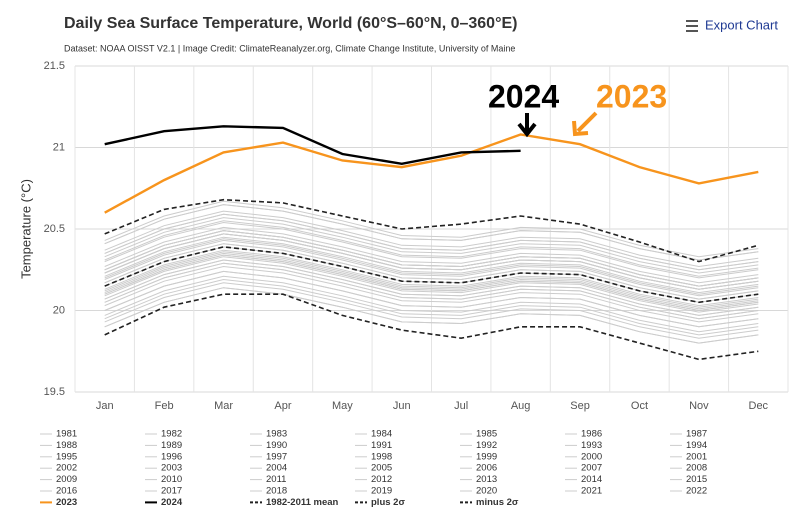  I want to click on legend-item: 2000, so click(583, 456).